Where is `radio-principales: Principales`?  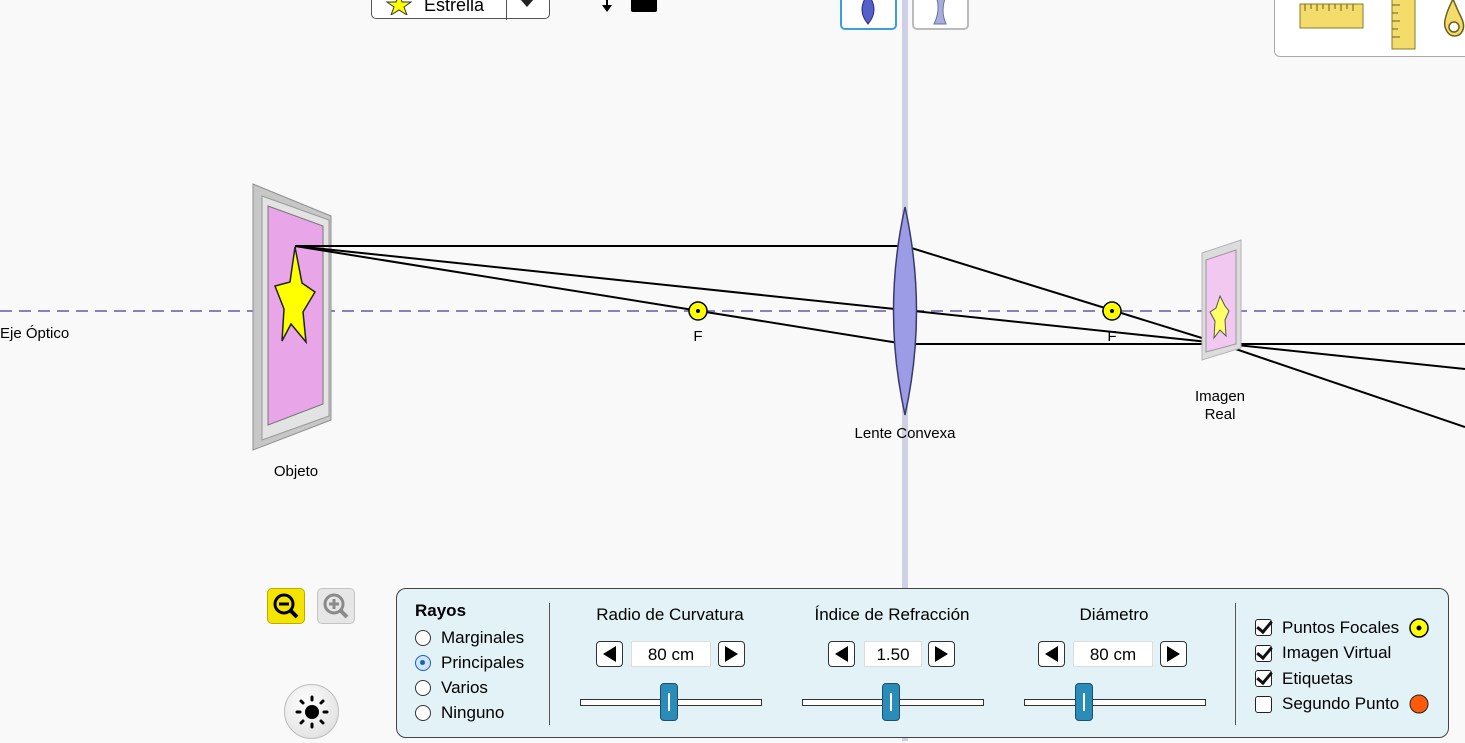
radio-principales: Principales is located at coordinates (469, 662).